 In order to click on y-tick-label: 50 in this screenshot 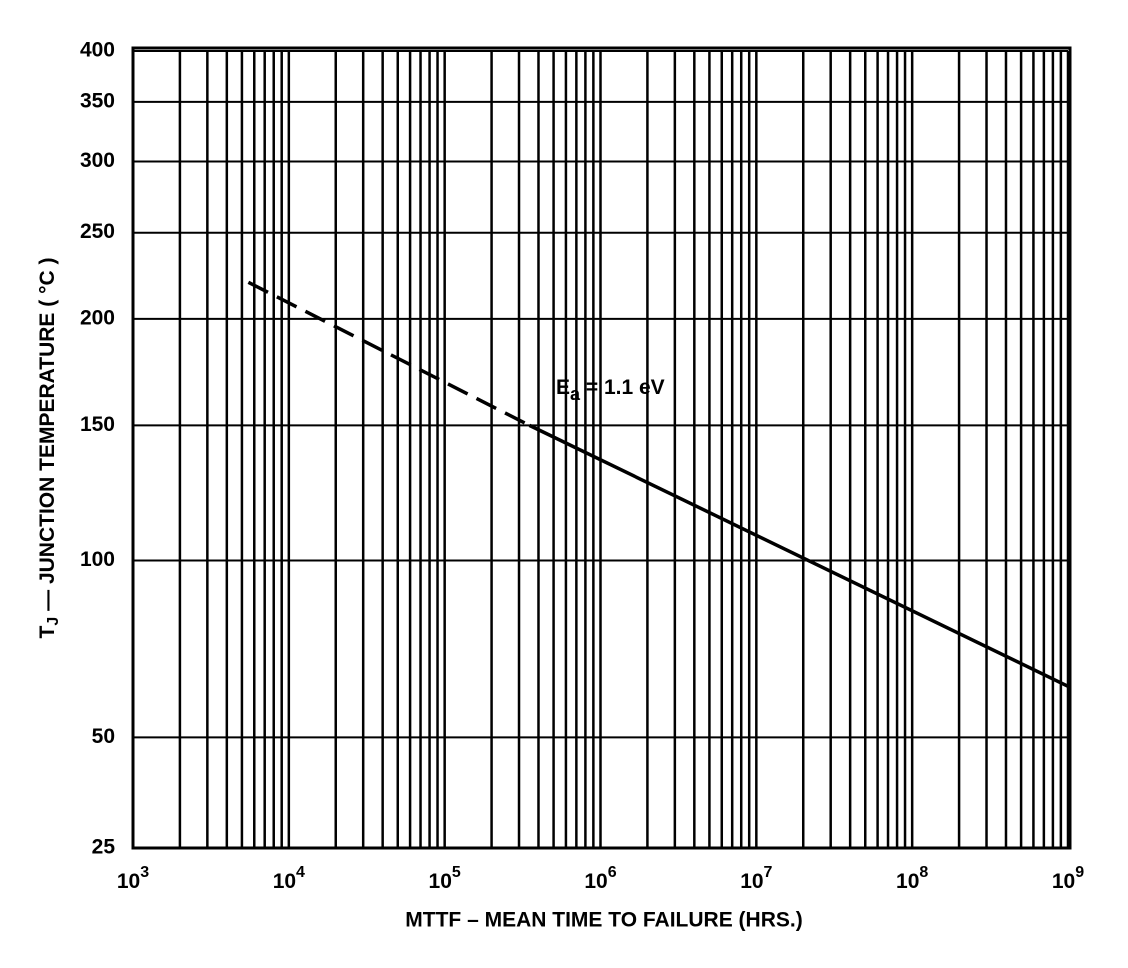, I will do `click(103, 736)`.